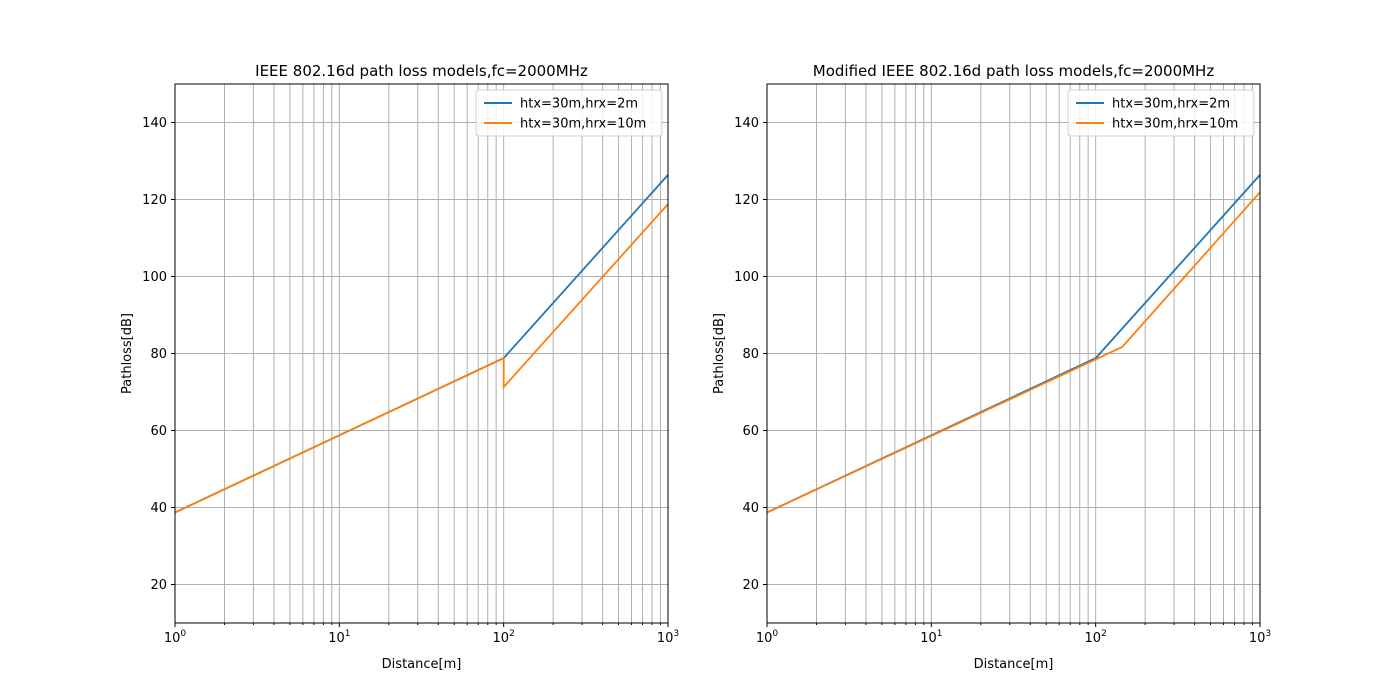 This screenshot has height=700, width=1400. I want to click on chart-title: IEEE 802.16d path loss models,fc=2000MHz, so click(421, 71).